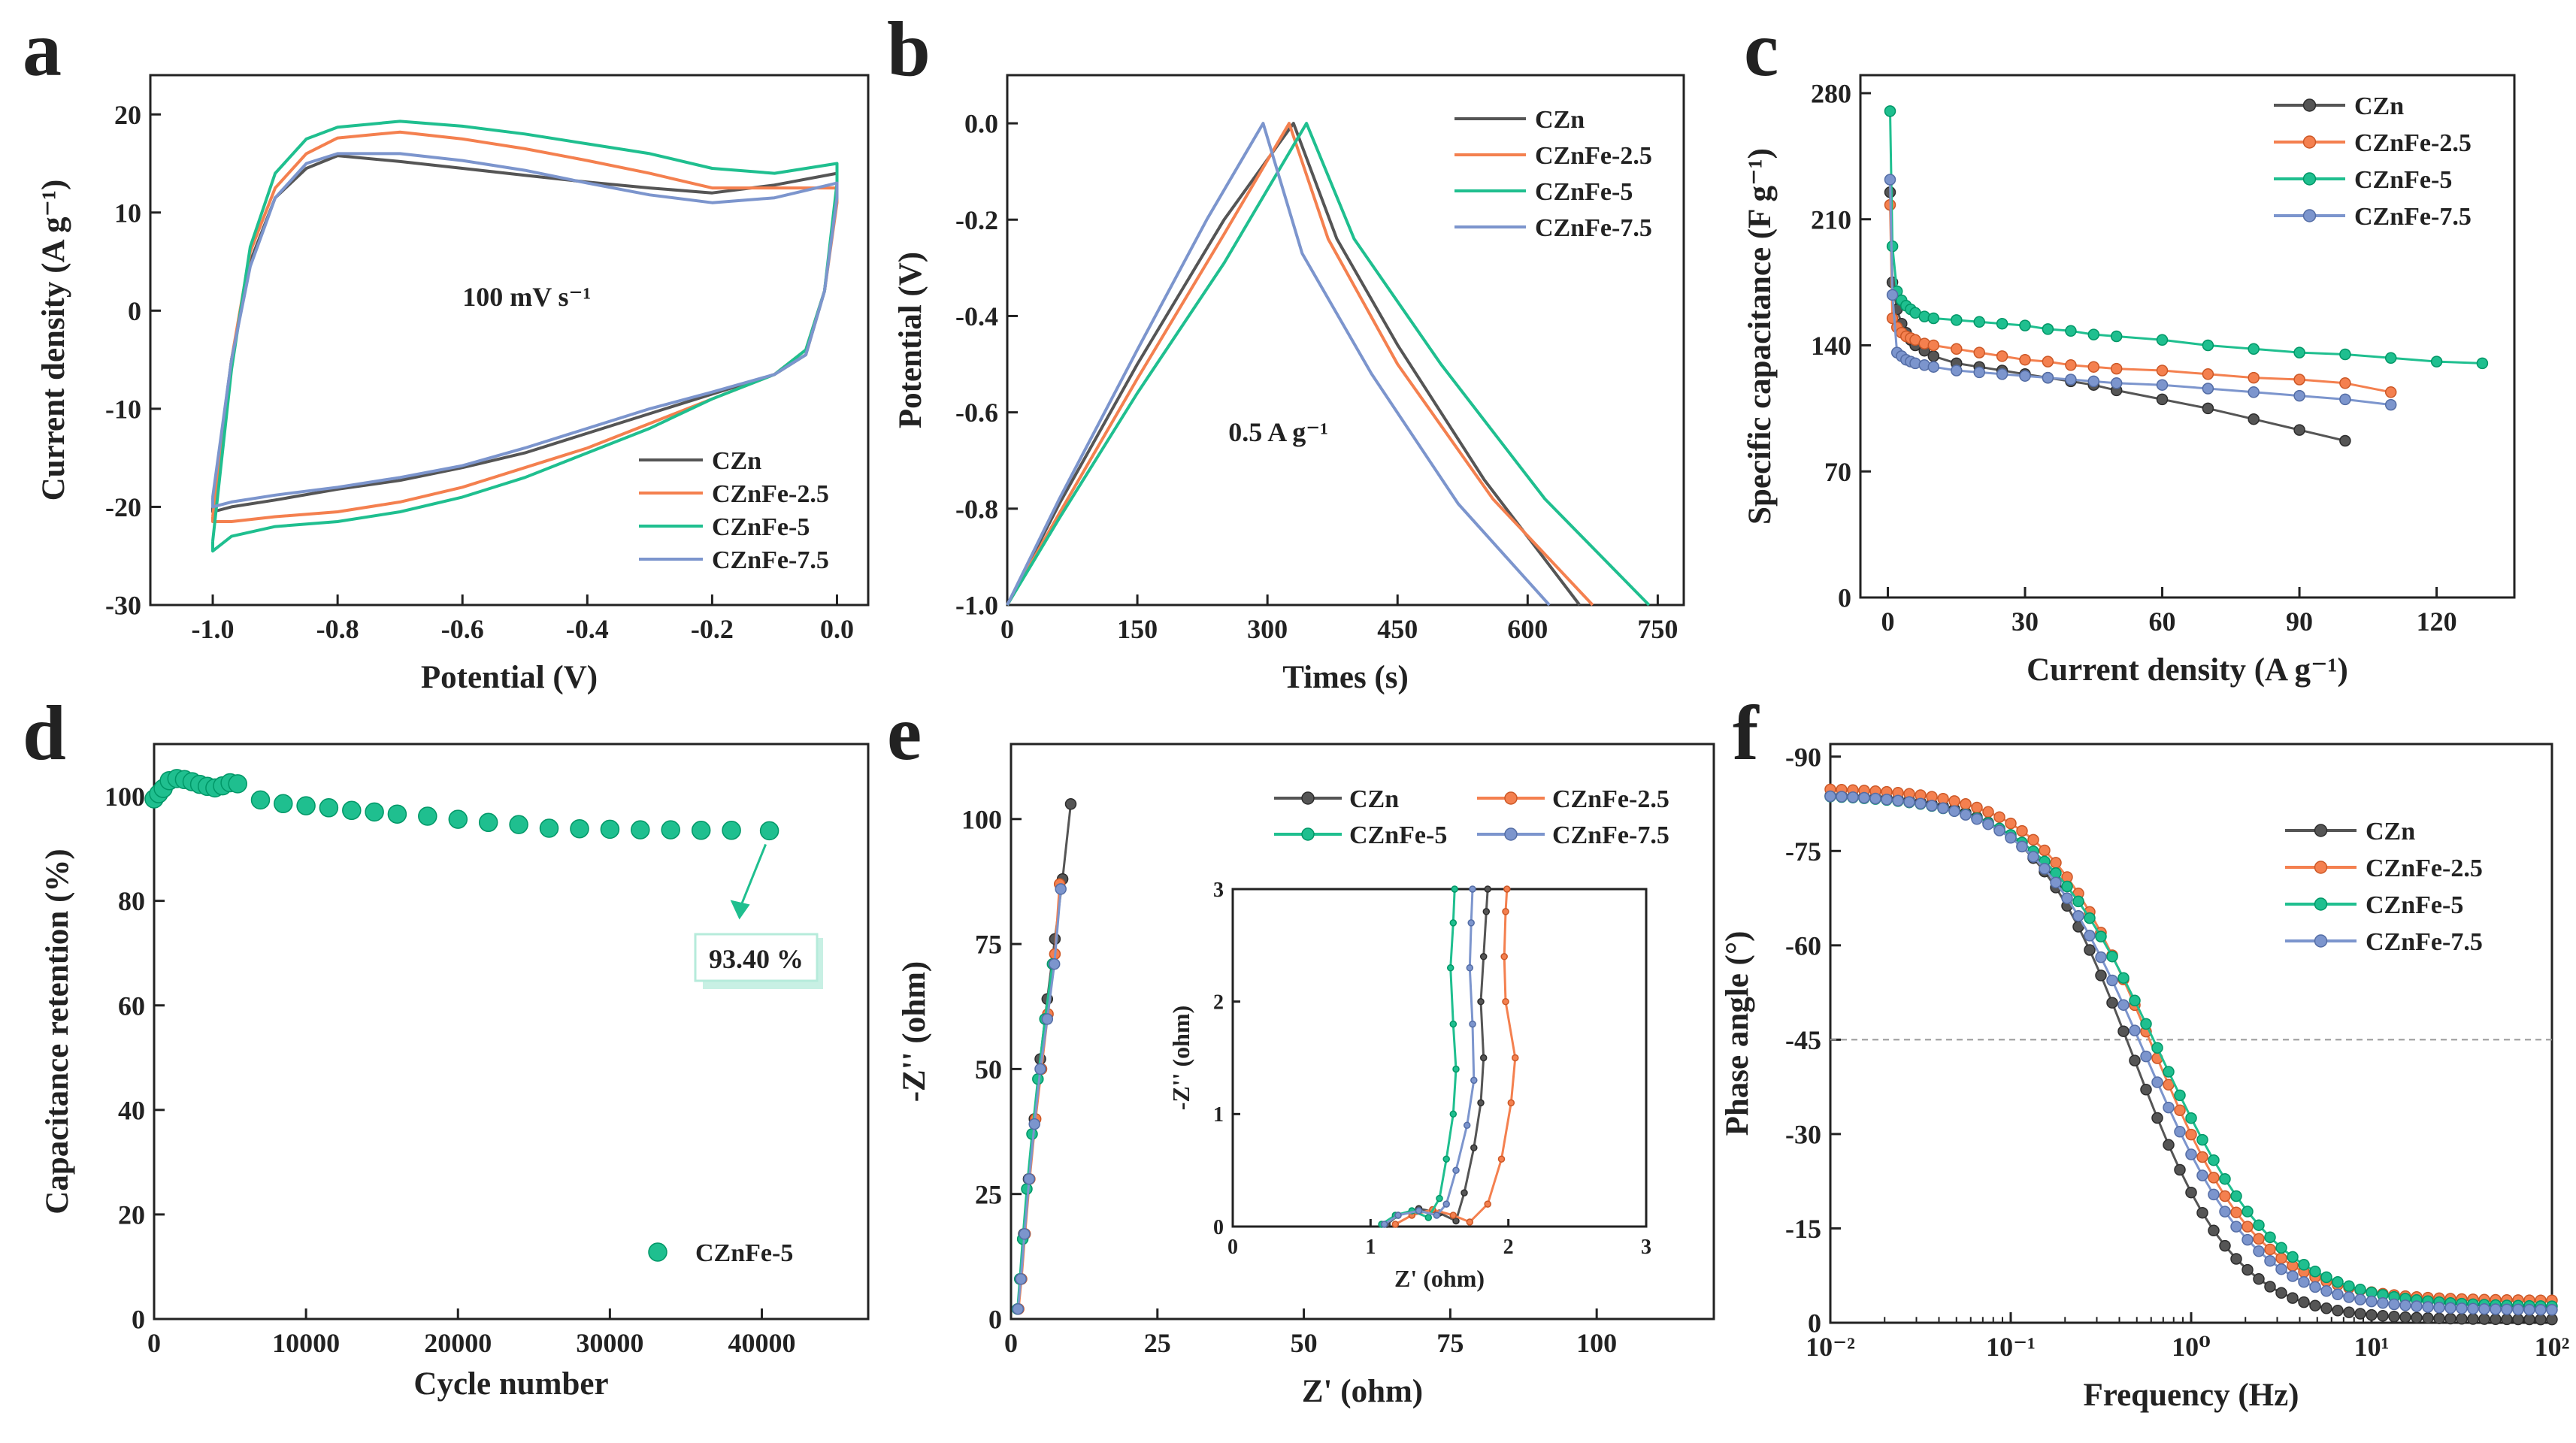 This screenshot has height=1443, width=2576. I want to click on nyquist-point-CZnFe-7.5, so click(1047, 1019).